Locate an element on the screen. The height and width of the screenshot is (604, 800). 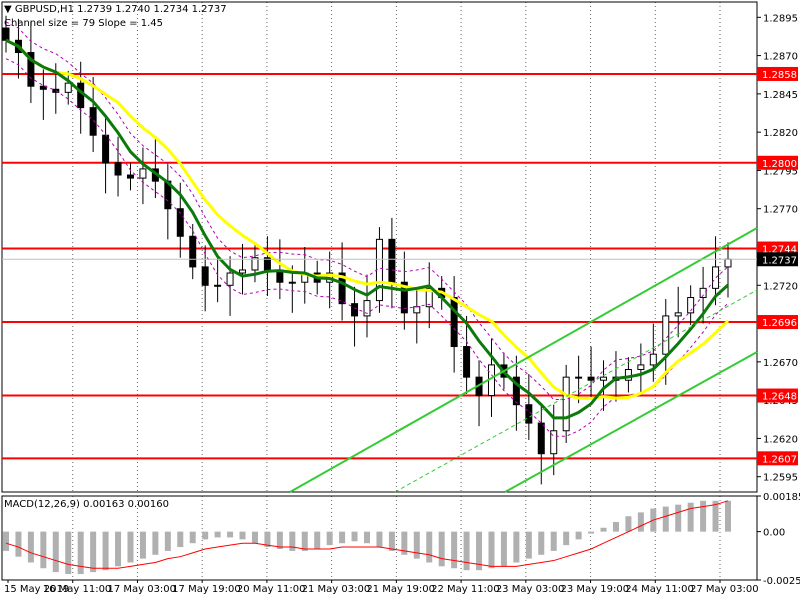
y-tick-label: 1.2595 is located at coordinates (780, 478).